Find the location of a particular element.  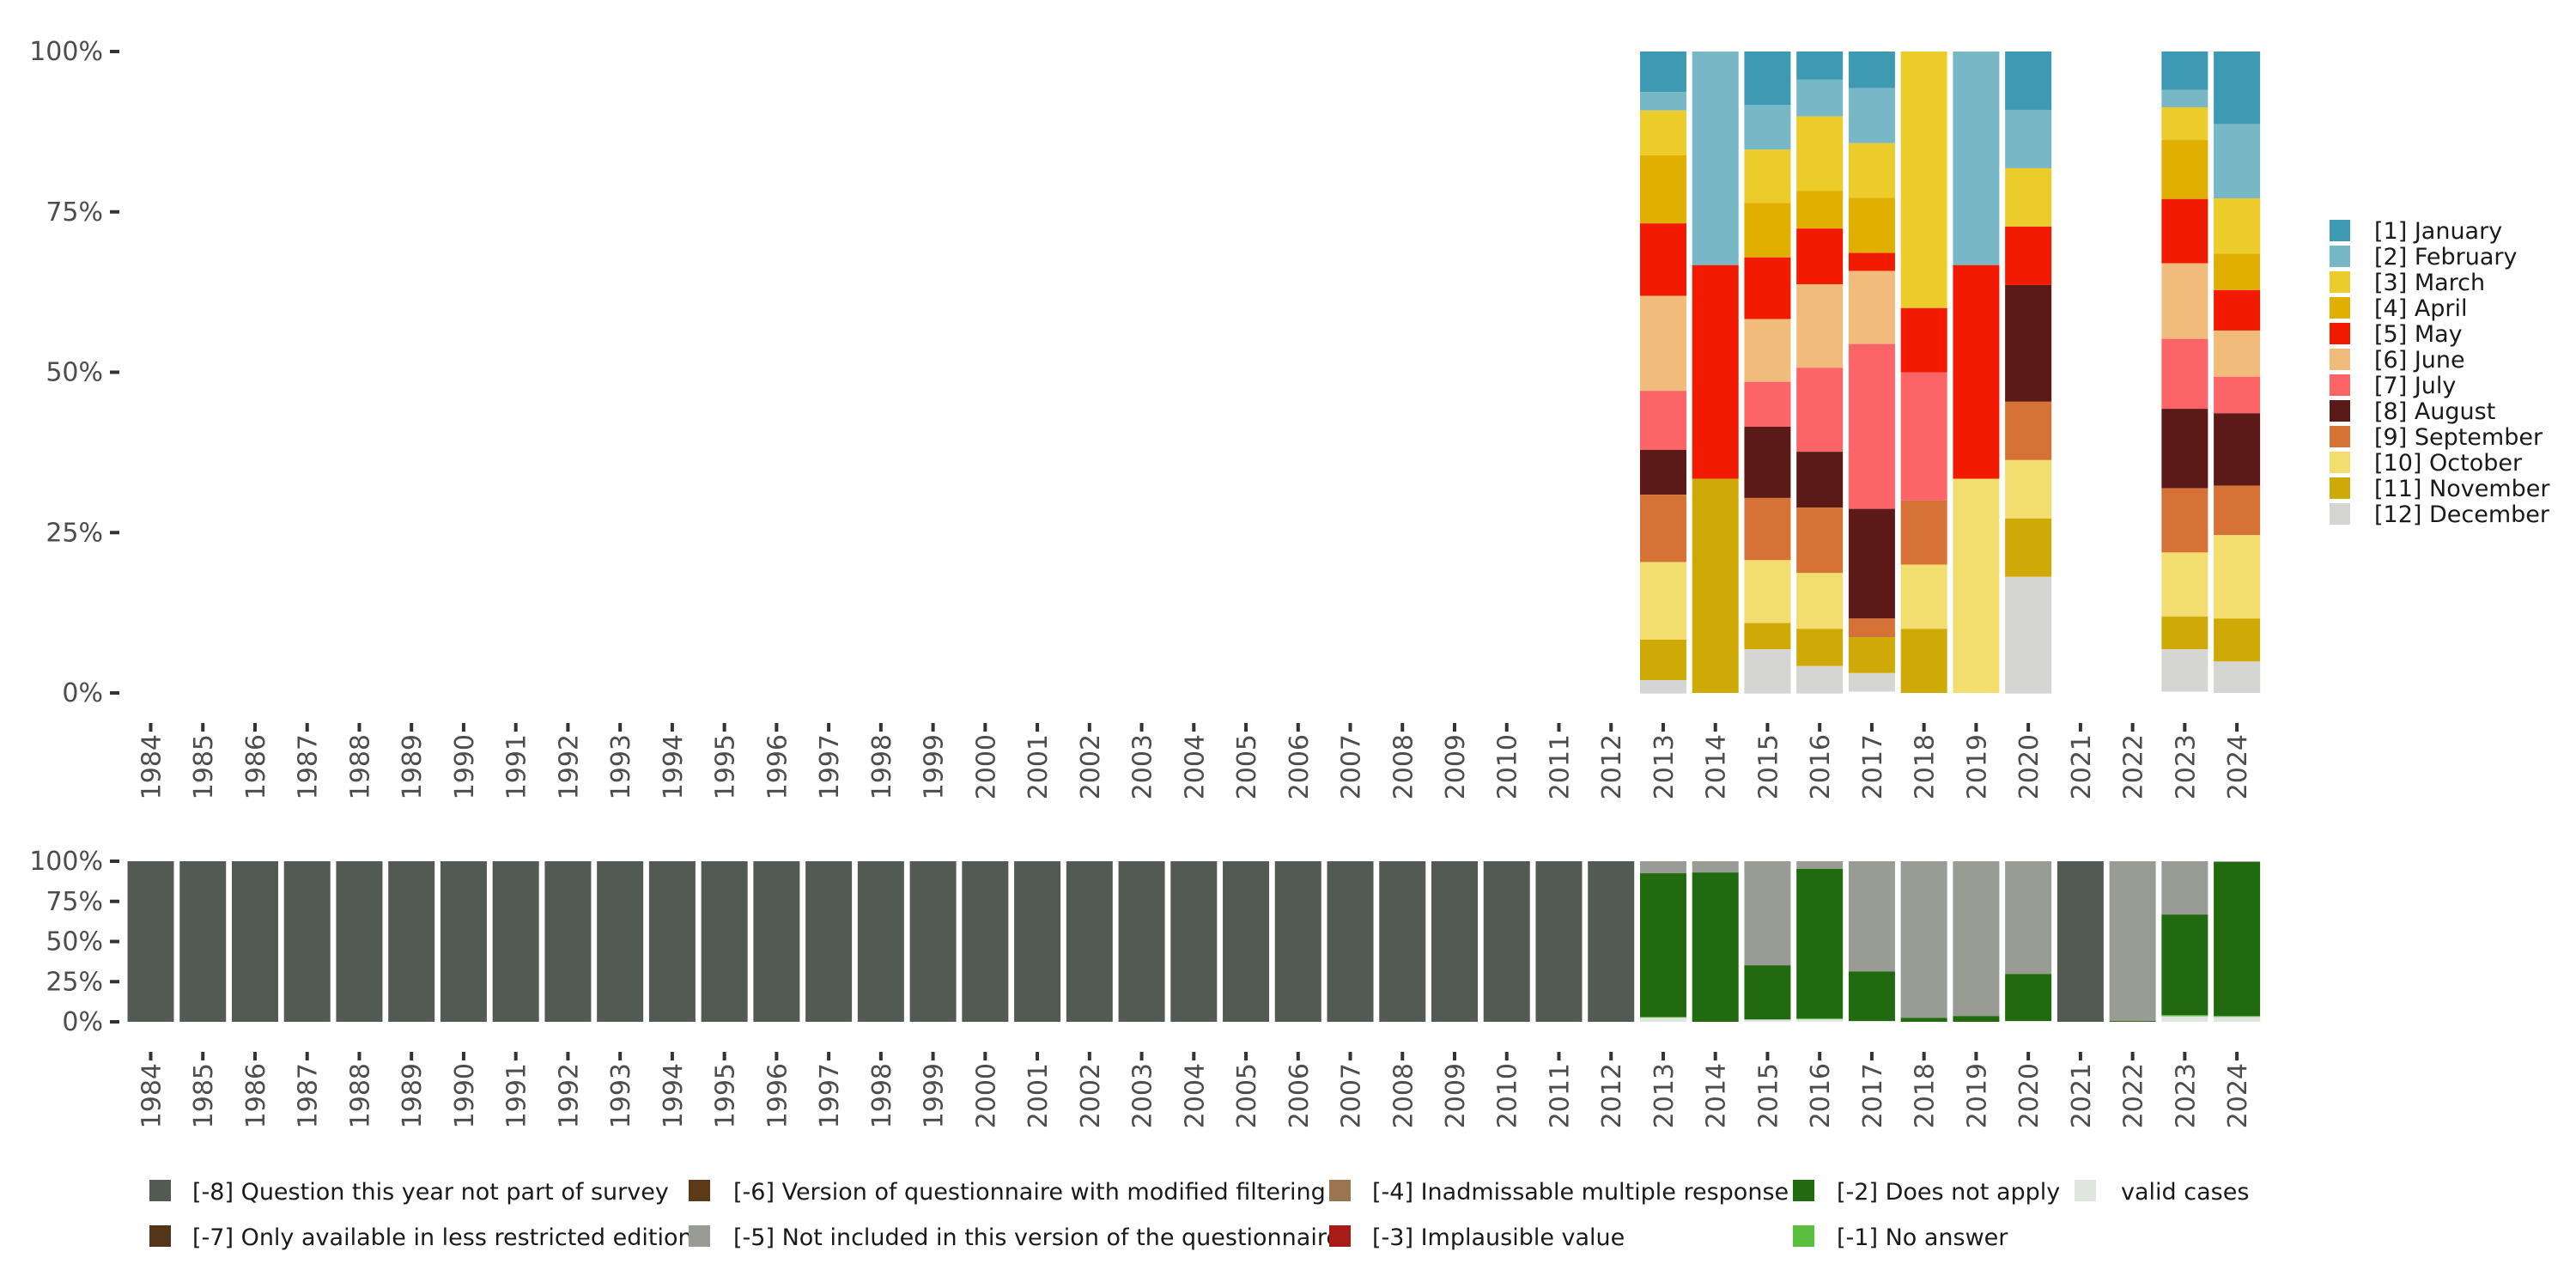

top-x-tick-label: 2005 is located at coordinates (1247, 766).